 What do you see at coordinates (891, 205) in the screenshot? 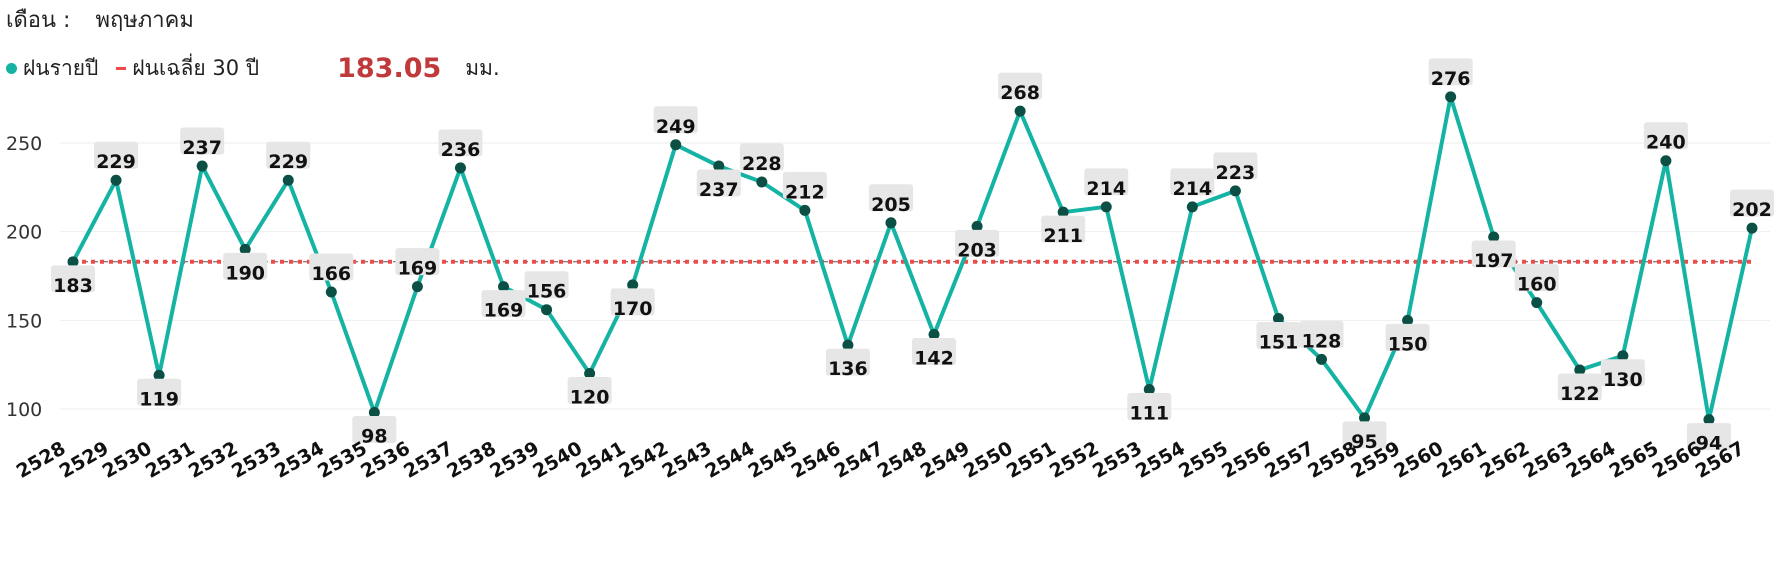
I see `data-label: 205` at bounding box center [891, 205].